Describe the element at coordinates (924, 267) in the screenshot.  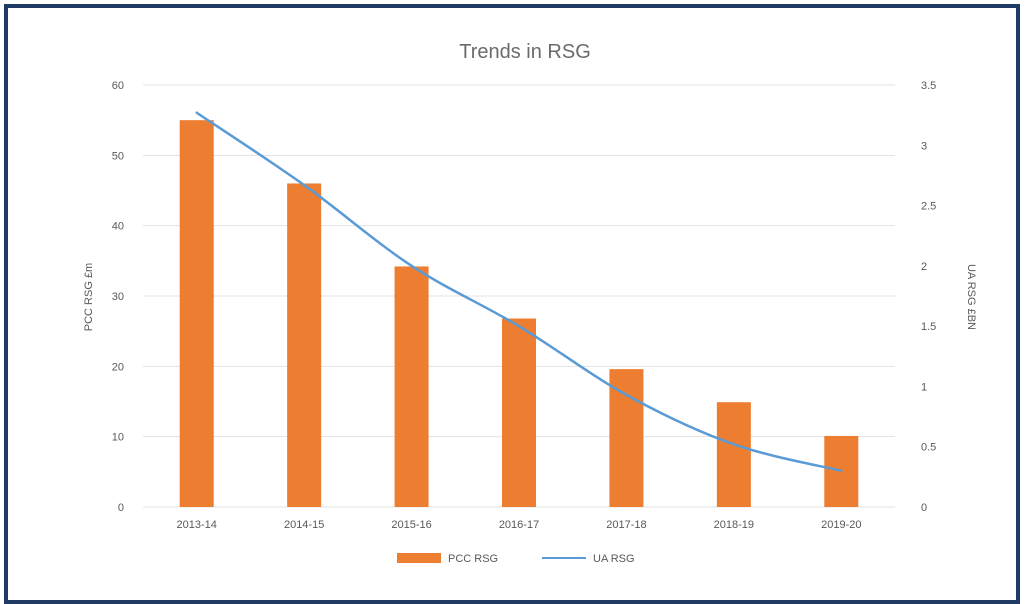
I see `y2-tick-label: 2` at that location.